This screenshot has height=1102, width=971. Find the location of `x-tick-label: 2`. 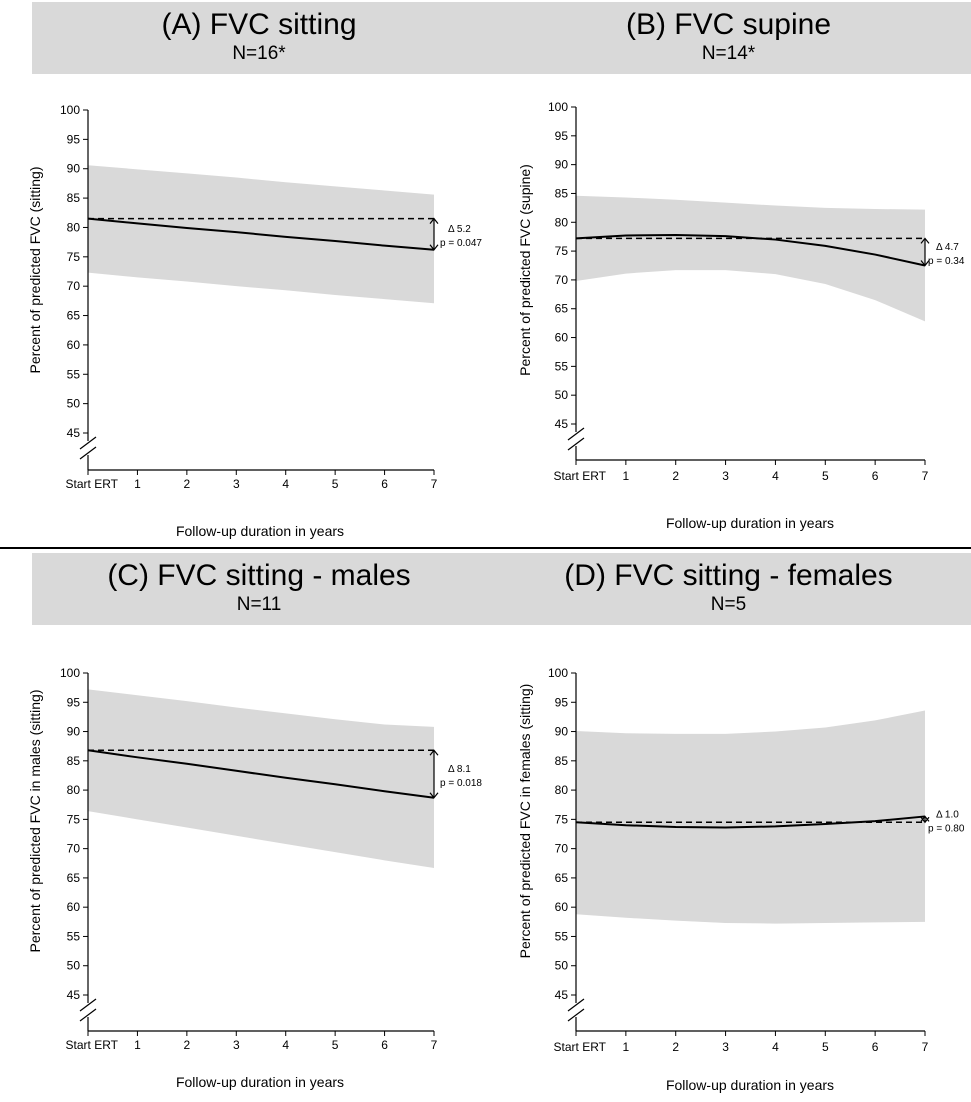

x-tick-label: 2 is located at coordinates (187, 484).